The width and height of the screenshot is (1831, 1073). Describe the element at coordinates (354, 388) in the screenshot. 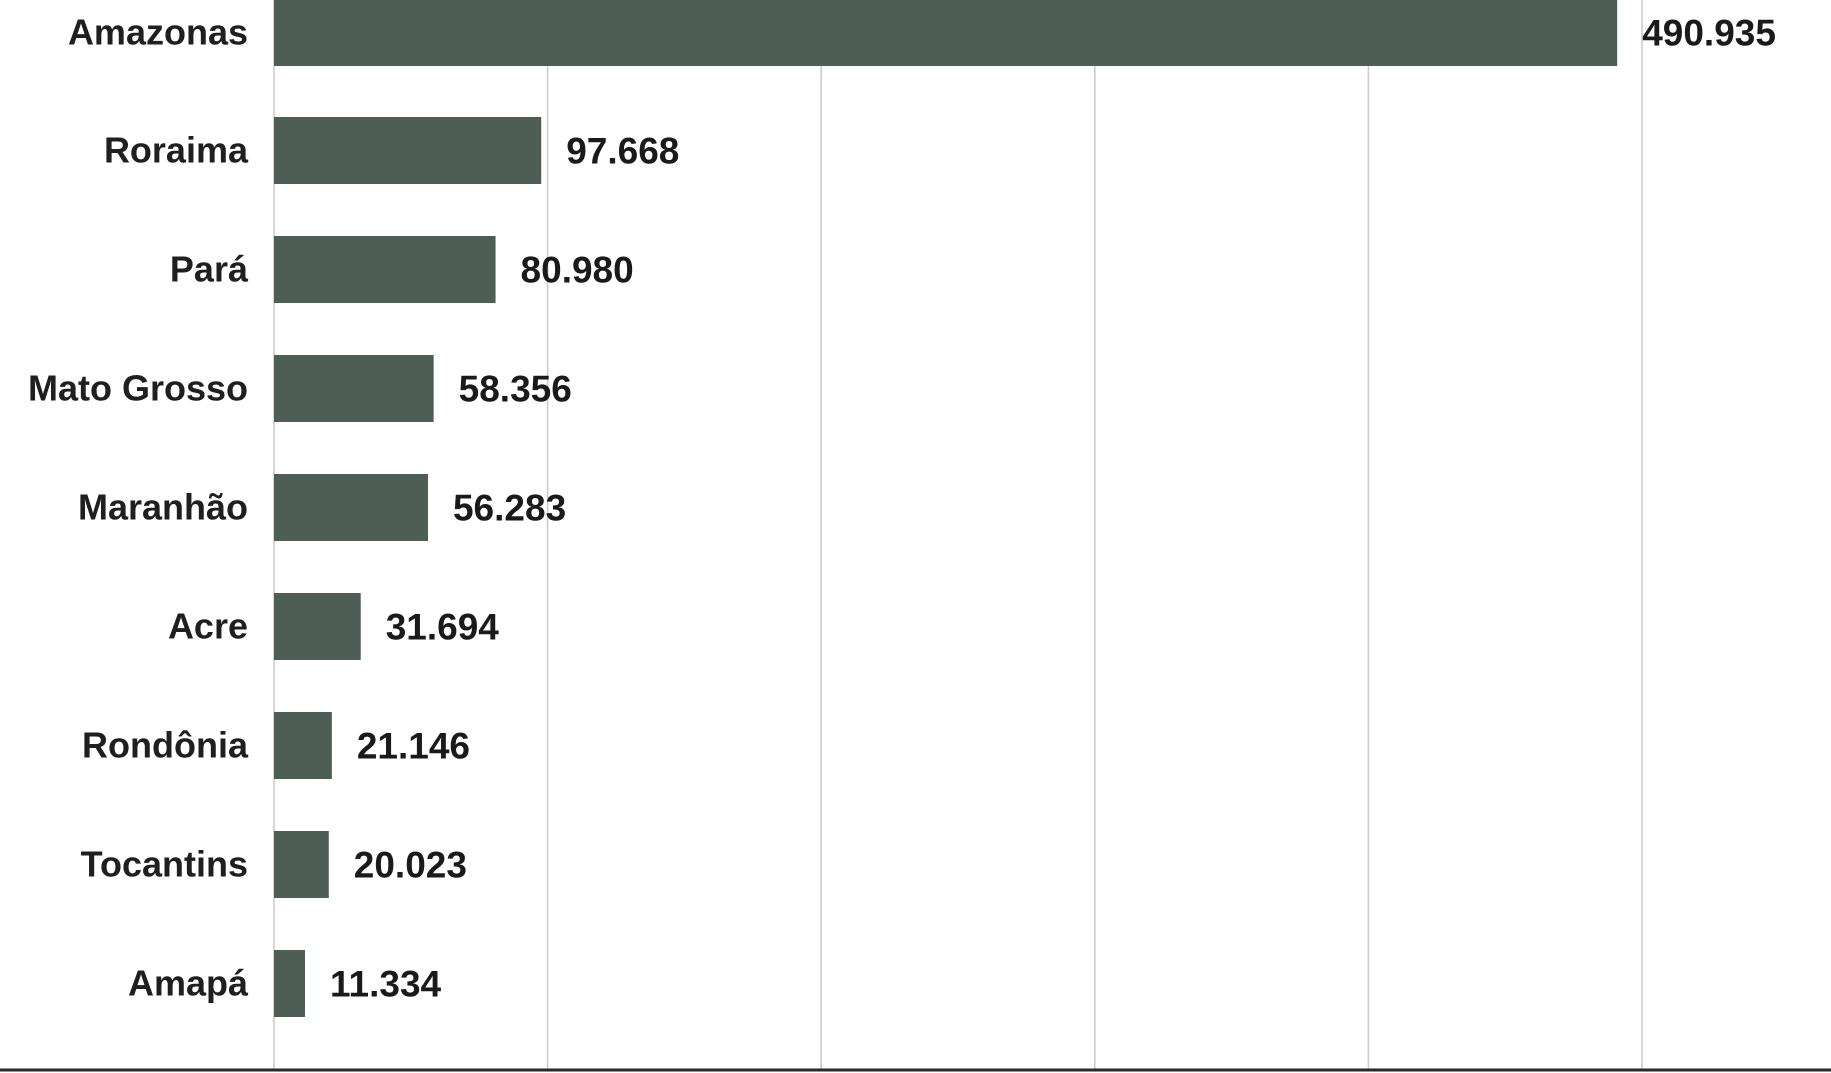

I see `bar-mato-grosso` at that location.